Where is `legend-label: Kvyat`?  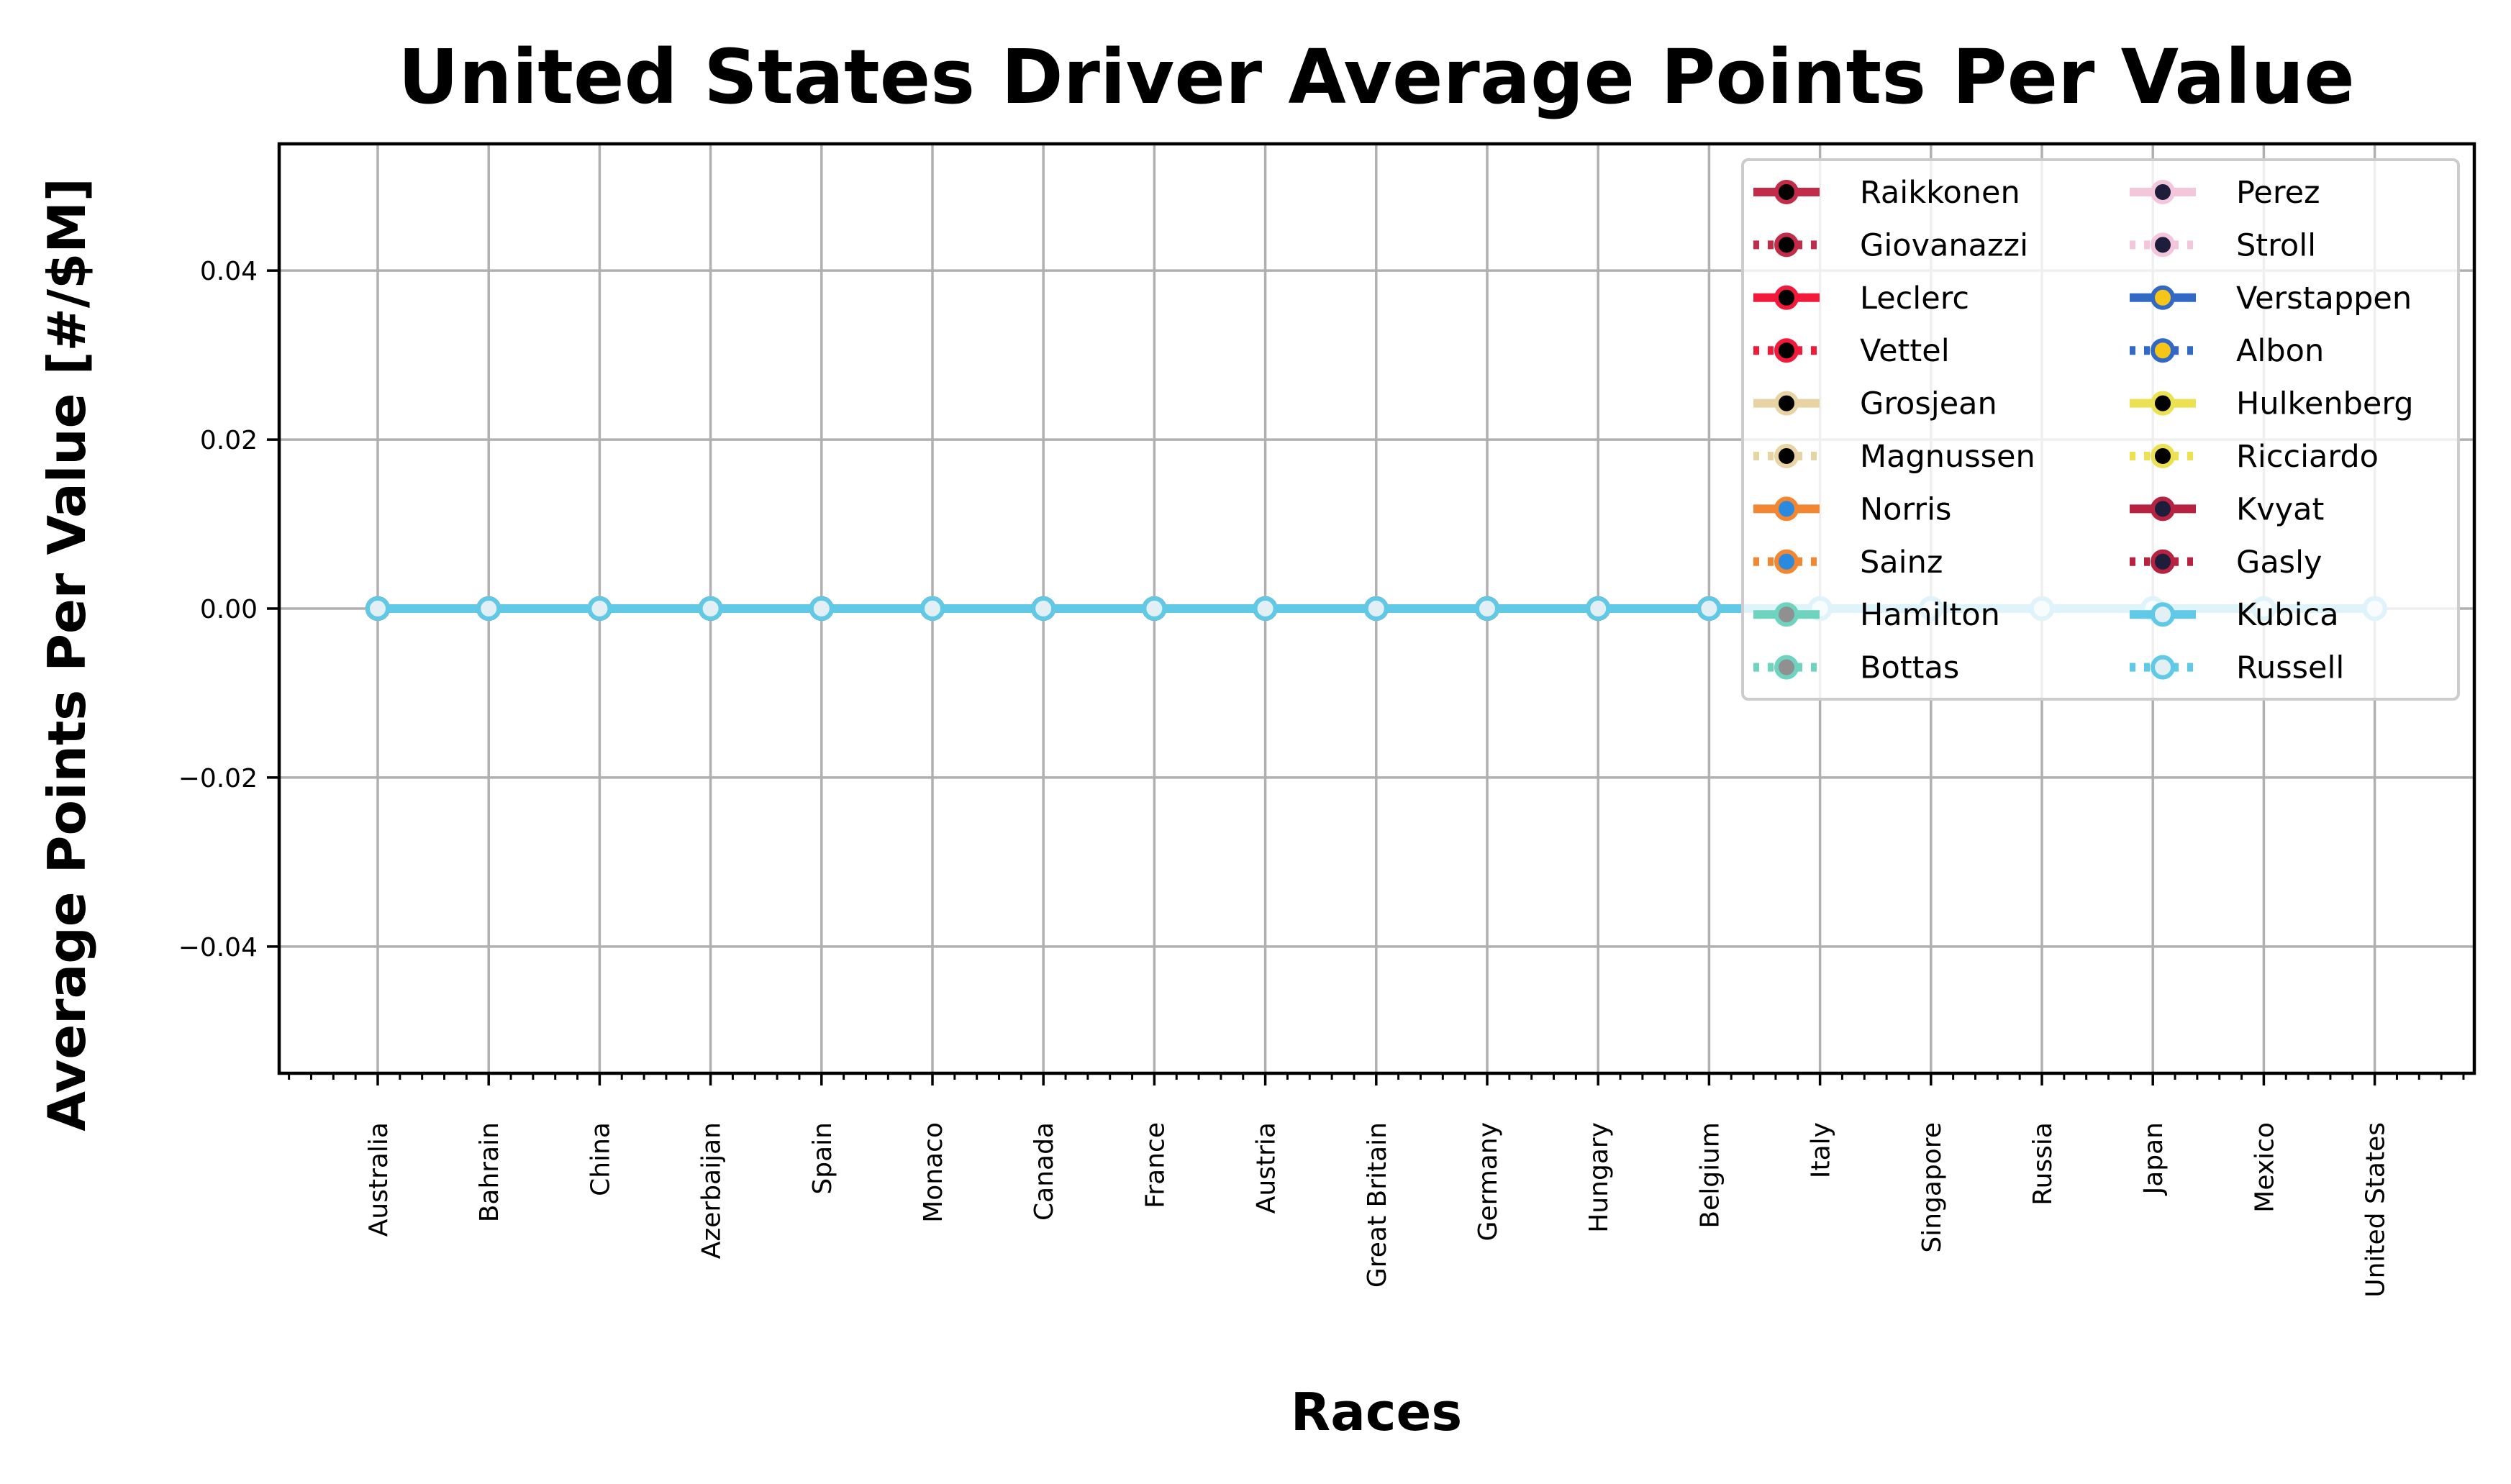
legend-label: Kvyat is located at coordinates (2280, 509).